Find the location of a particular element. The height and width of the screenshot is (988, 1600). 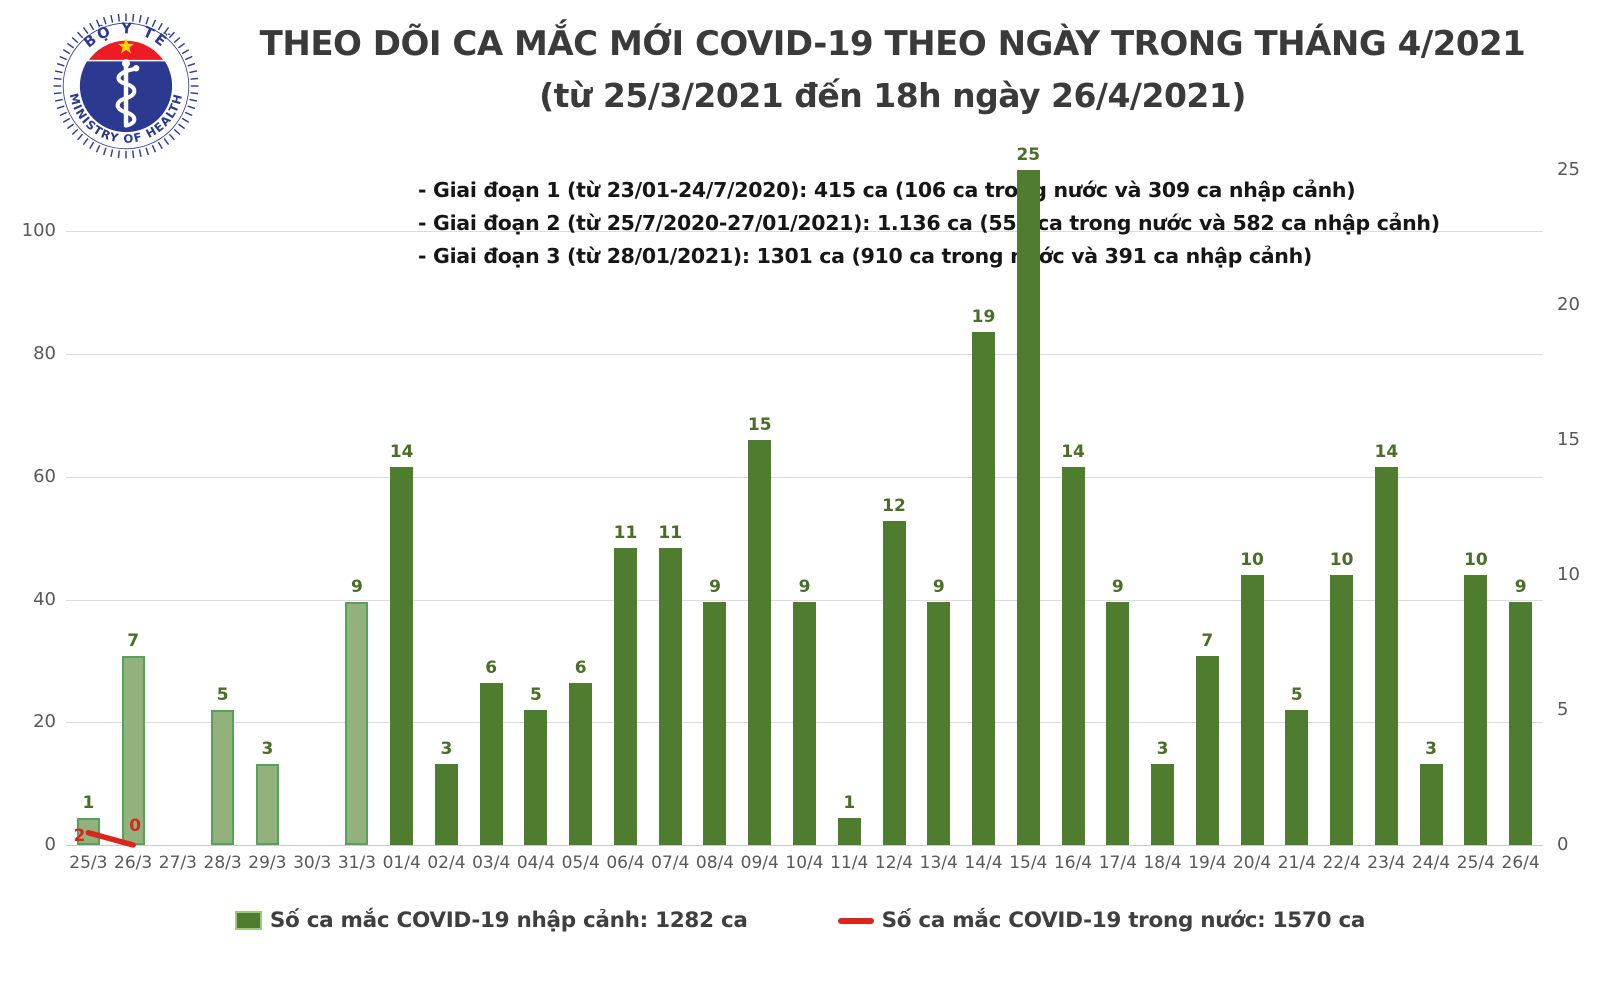

line-series-swatch-icon is located at coordinates (855, 920).